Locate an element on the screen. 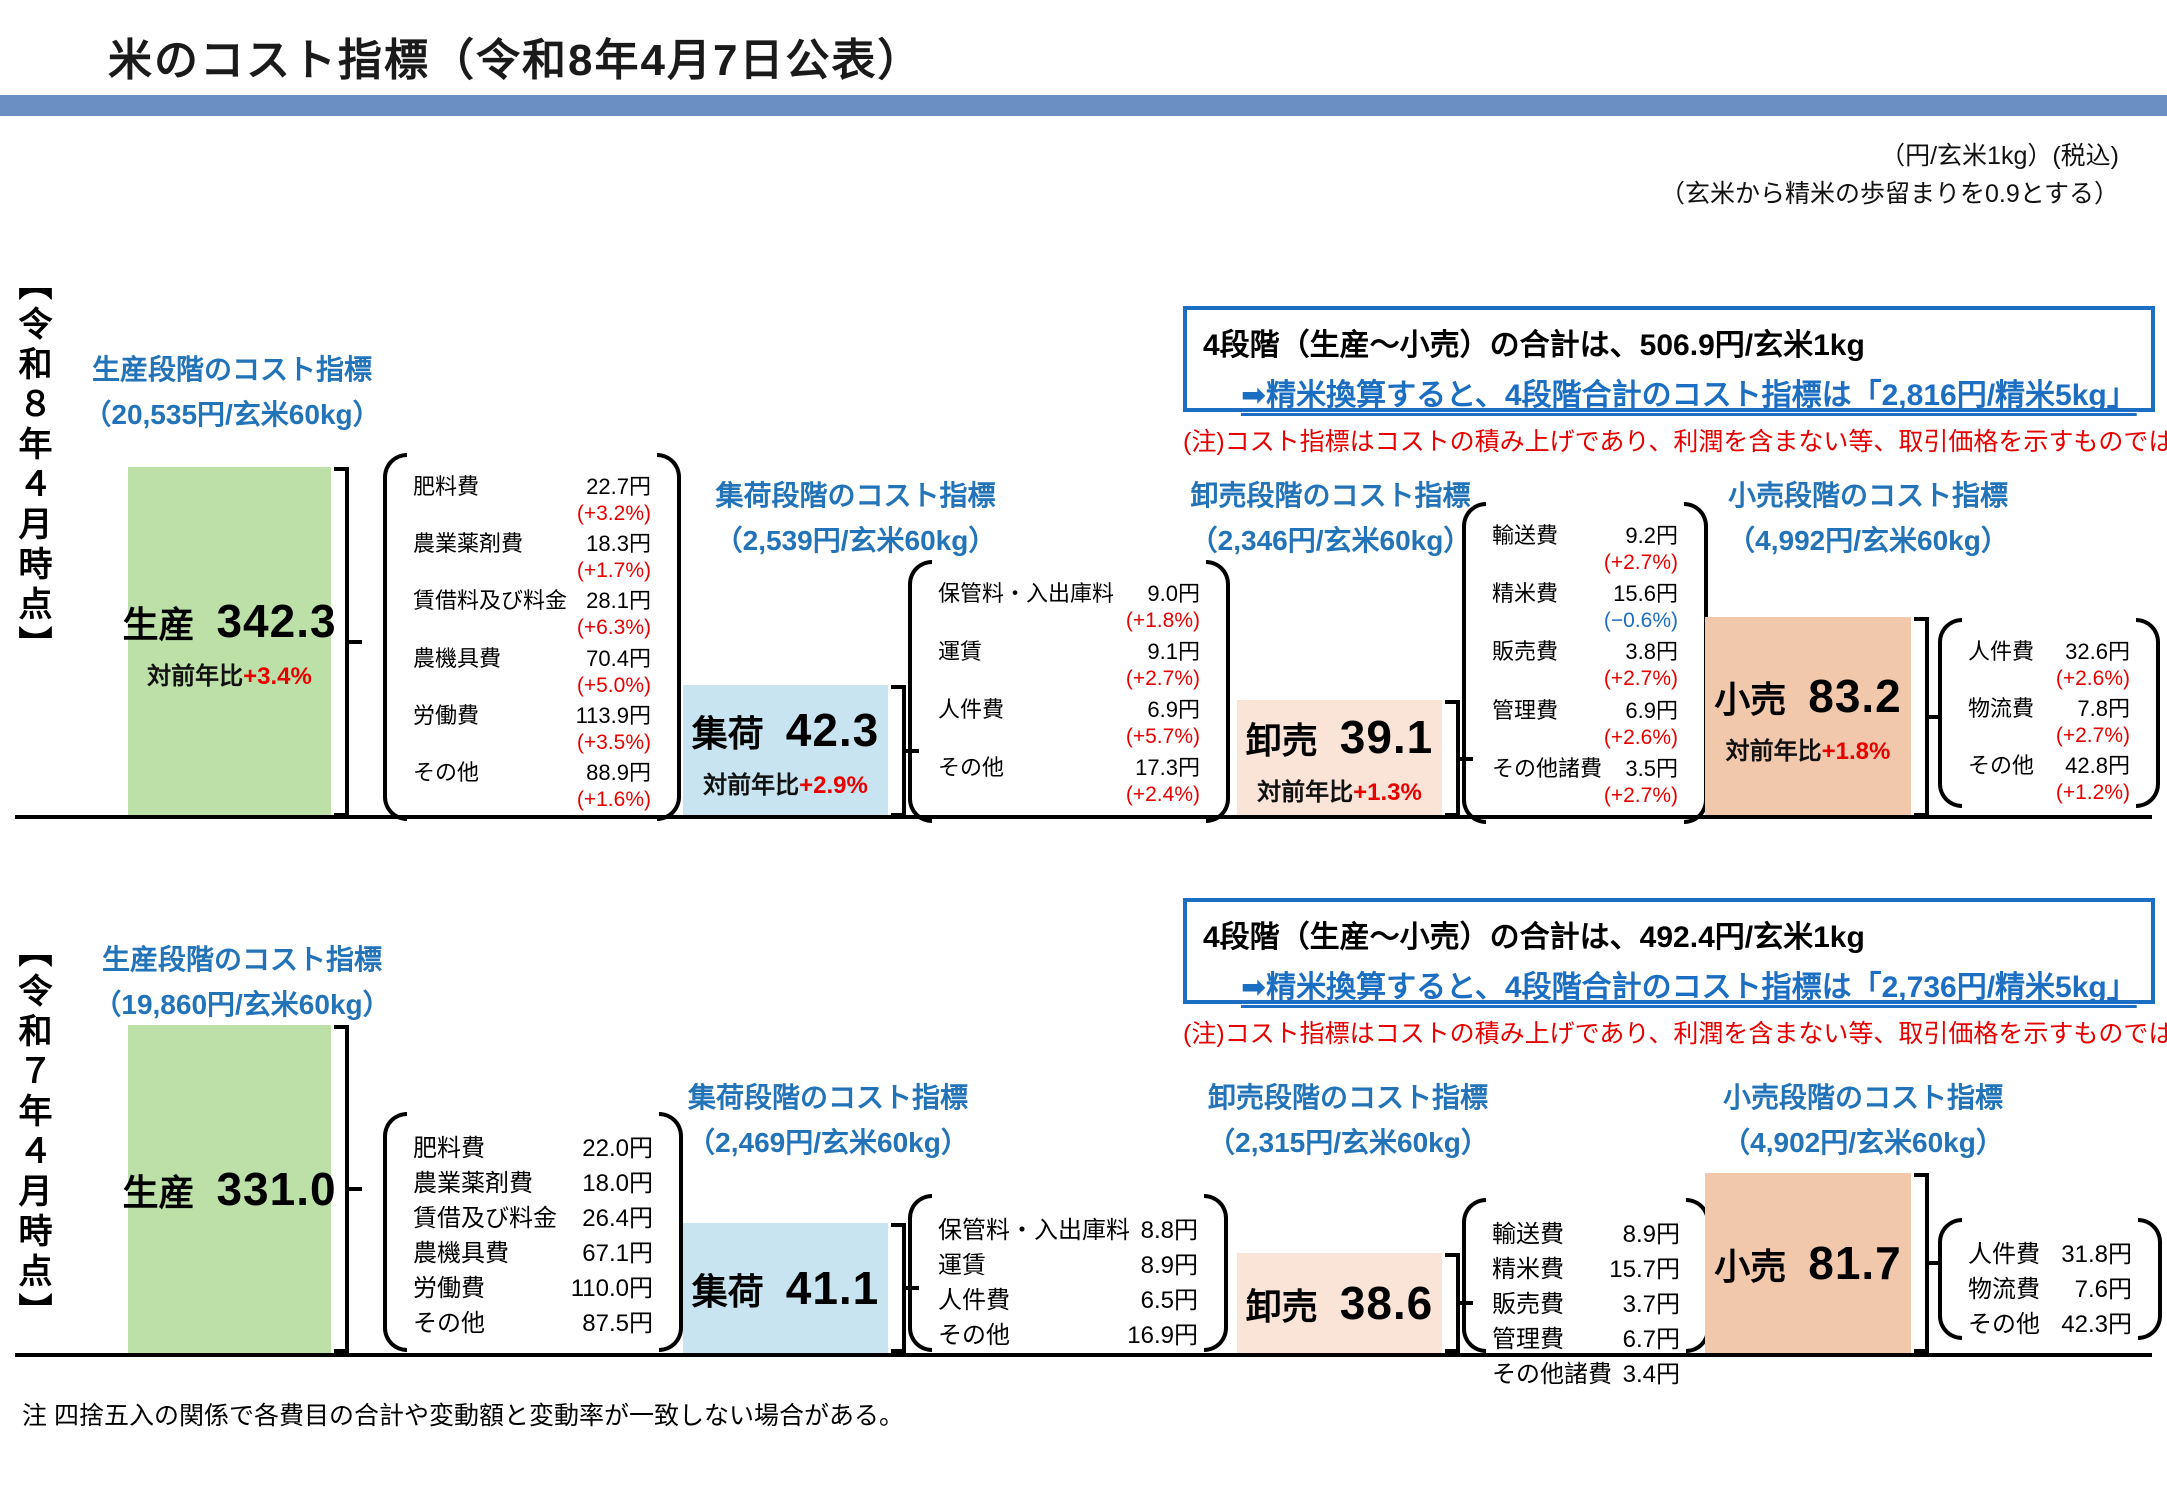 This screenshot has height=1500, width=2167. collection-box-r8: 集荷 42.3 対前年比+2.9% is located at coordinates (785, 751).